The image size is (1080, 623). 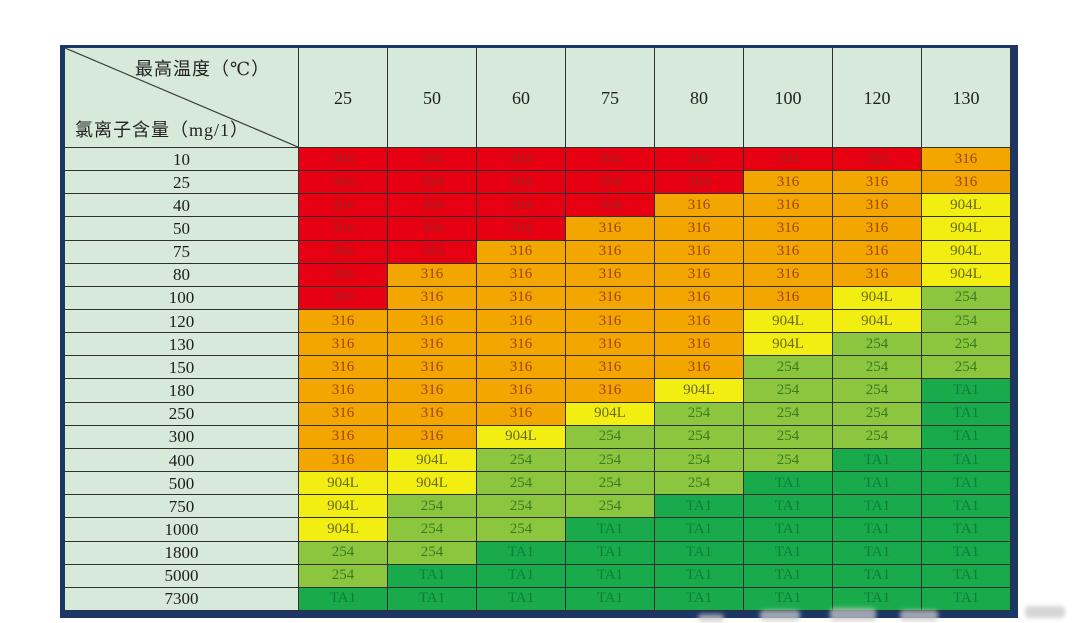 What do you see at coordinates (182, 599) in the screenshot?
I see `chloride-row-label-7300: 7300` at bounding box center [182, 599].